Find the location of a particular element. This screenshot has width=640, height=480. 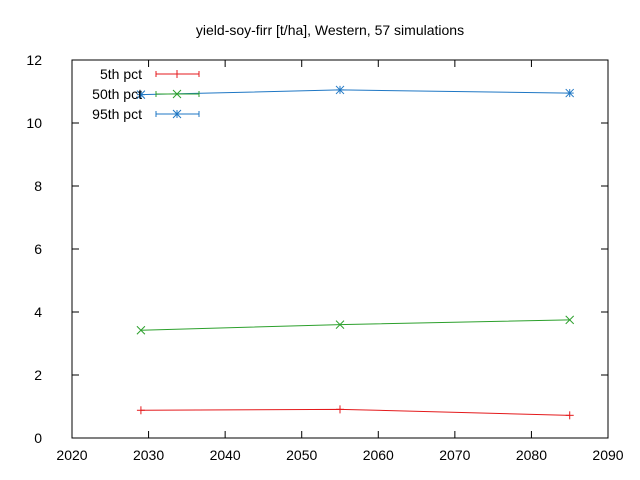

y-tick-label: 12 is located at coordinates (34, 60).